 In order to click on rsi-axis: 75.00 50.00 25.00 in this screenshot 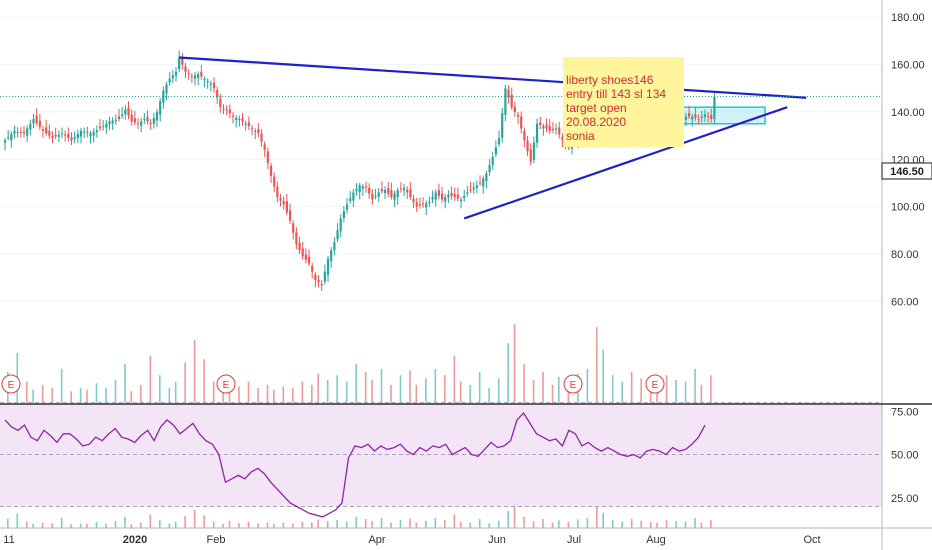, I will do `click(905, 455)`.